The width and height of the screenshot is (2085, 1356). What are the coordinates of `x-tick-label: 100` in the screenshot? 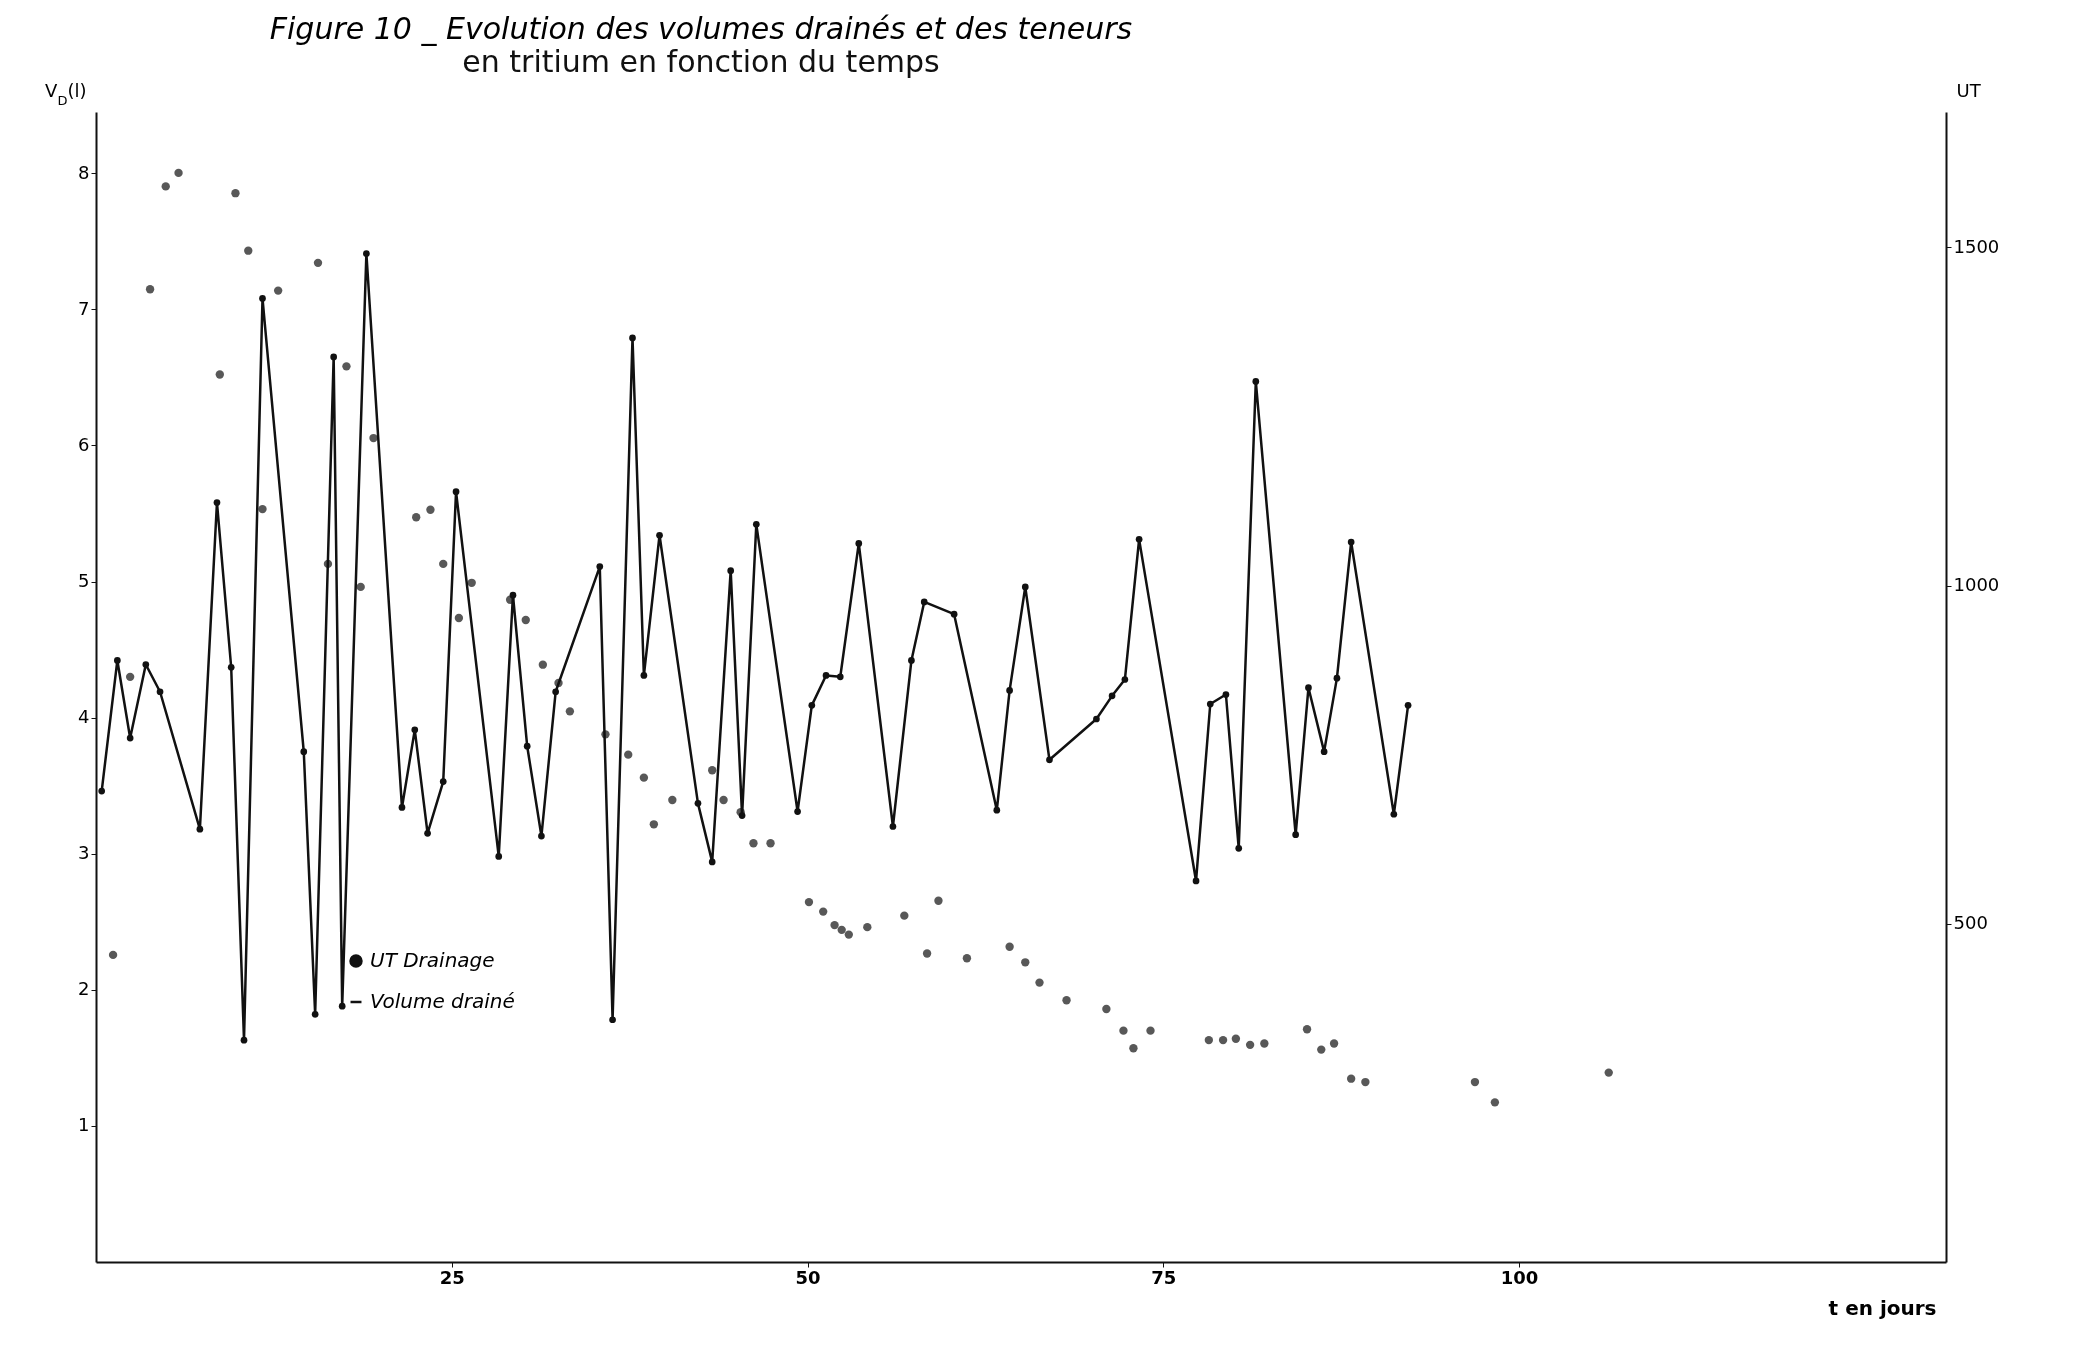 It's located at (1519, 1277).